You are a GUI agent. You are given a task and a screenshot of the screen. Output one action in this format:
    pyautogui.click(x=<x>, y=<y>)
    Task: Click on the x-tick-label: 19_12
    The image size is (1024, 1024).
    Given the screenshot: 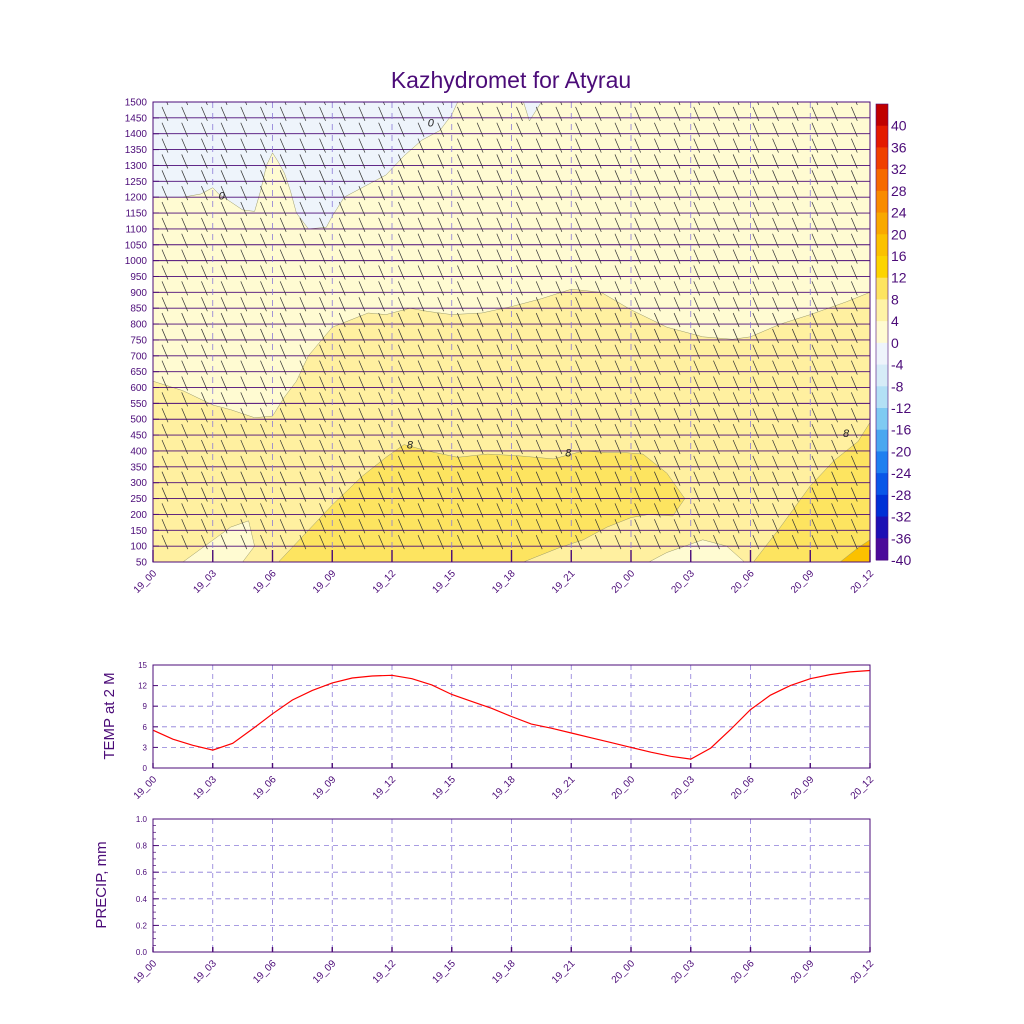 What is the action you would take?
    pyautogui.click(x=385, y=582)
    